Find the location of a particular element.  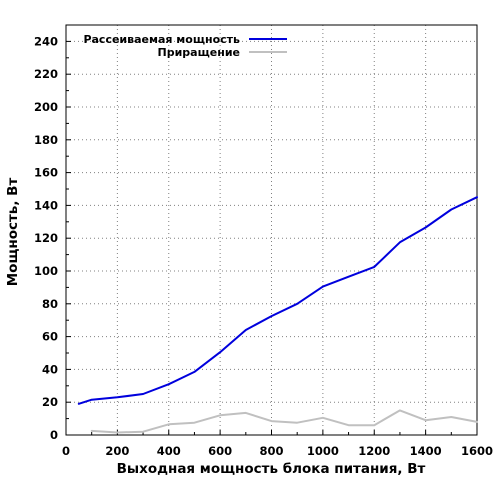

legend-label: Приращение is located at coordinates (199, 52).